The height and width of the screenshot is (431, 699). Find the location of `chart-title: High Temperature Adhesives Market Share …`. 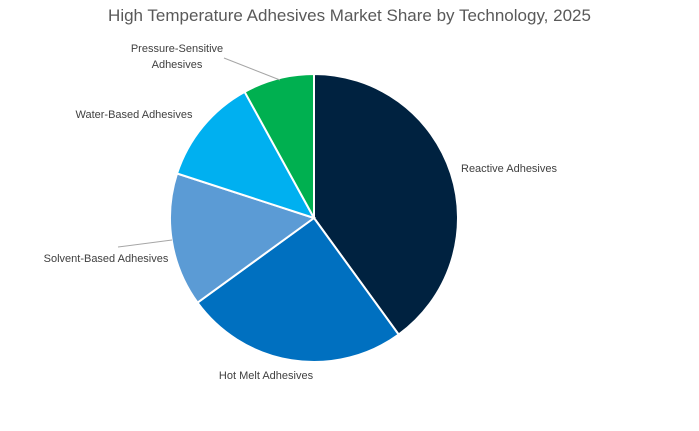

chart-title: High Temperature Adhesives Market Share … is located at coordinates (349, 15).